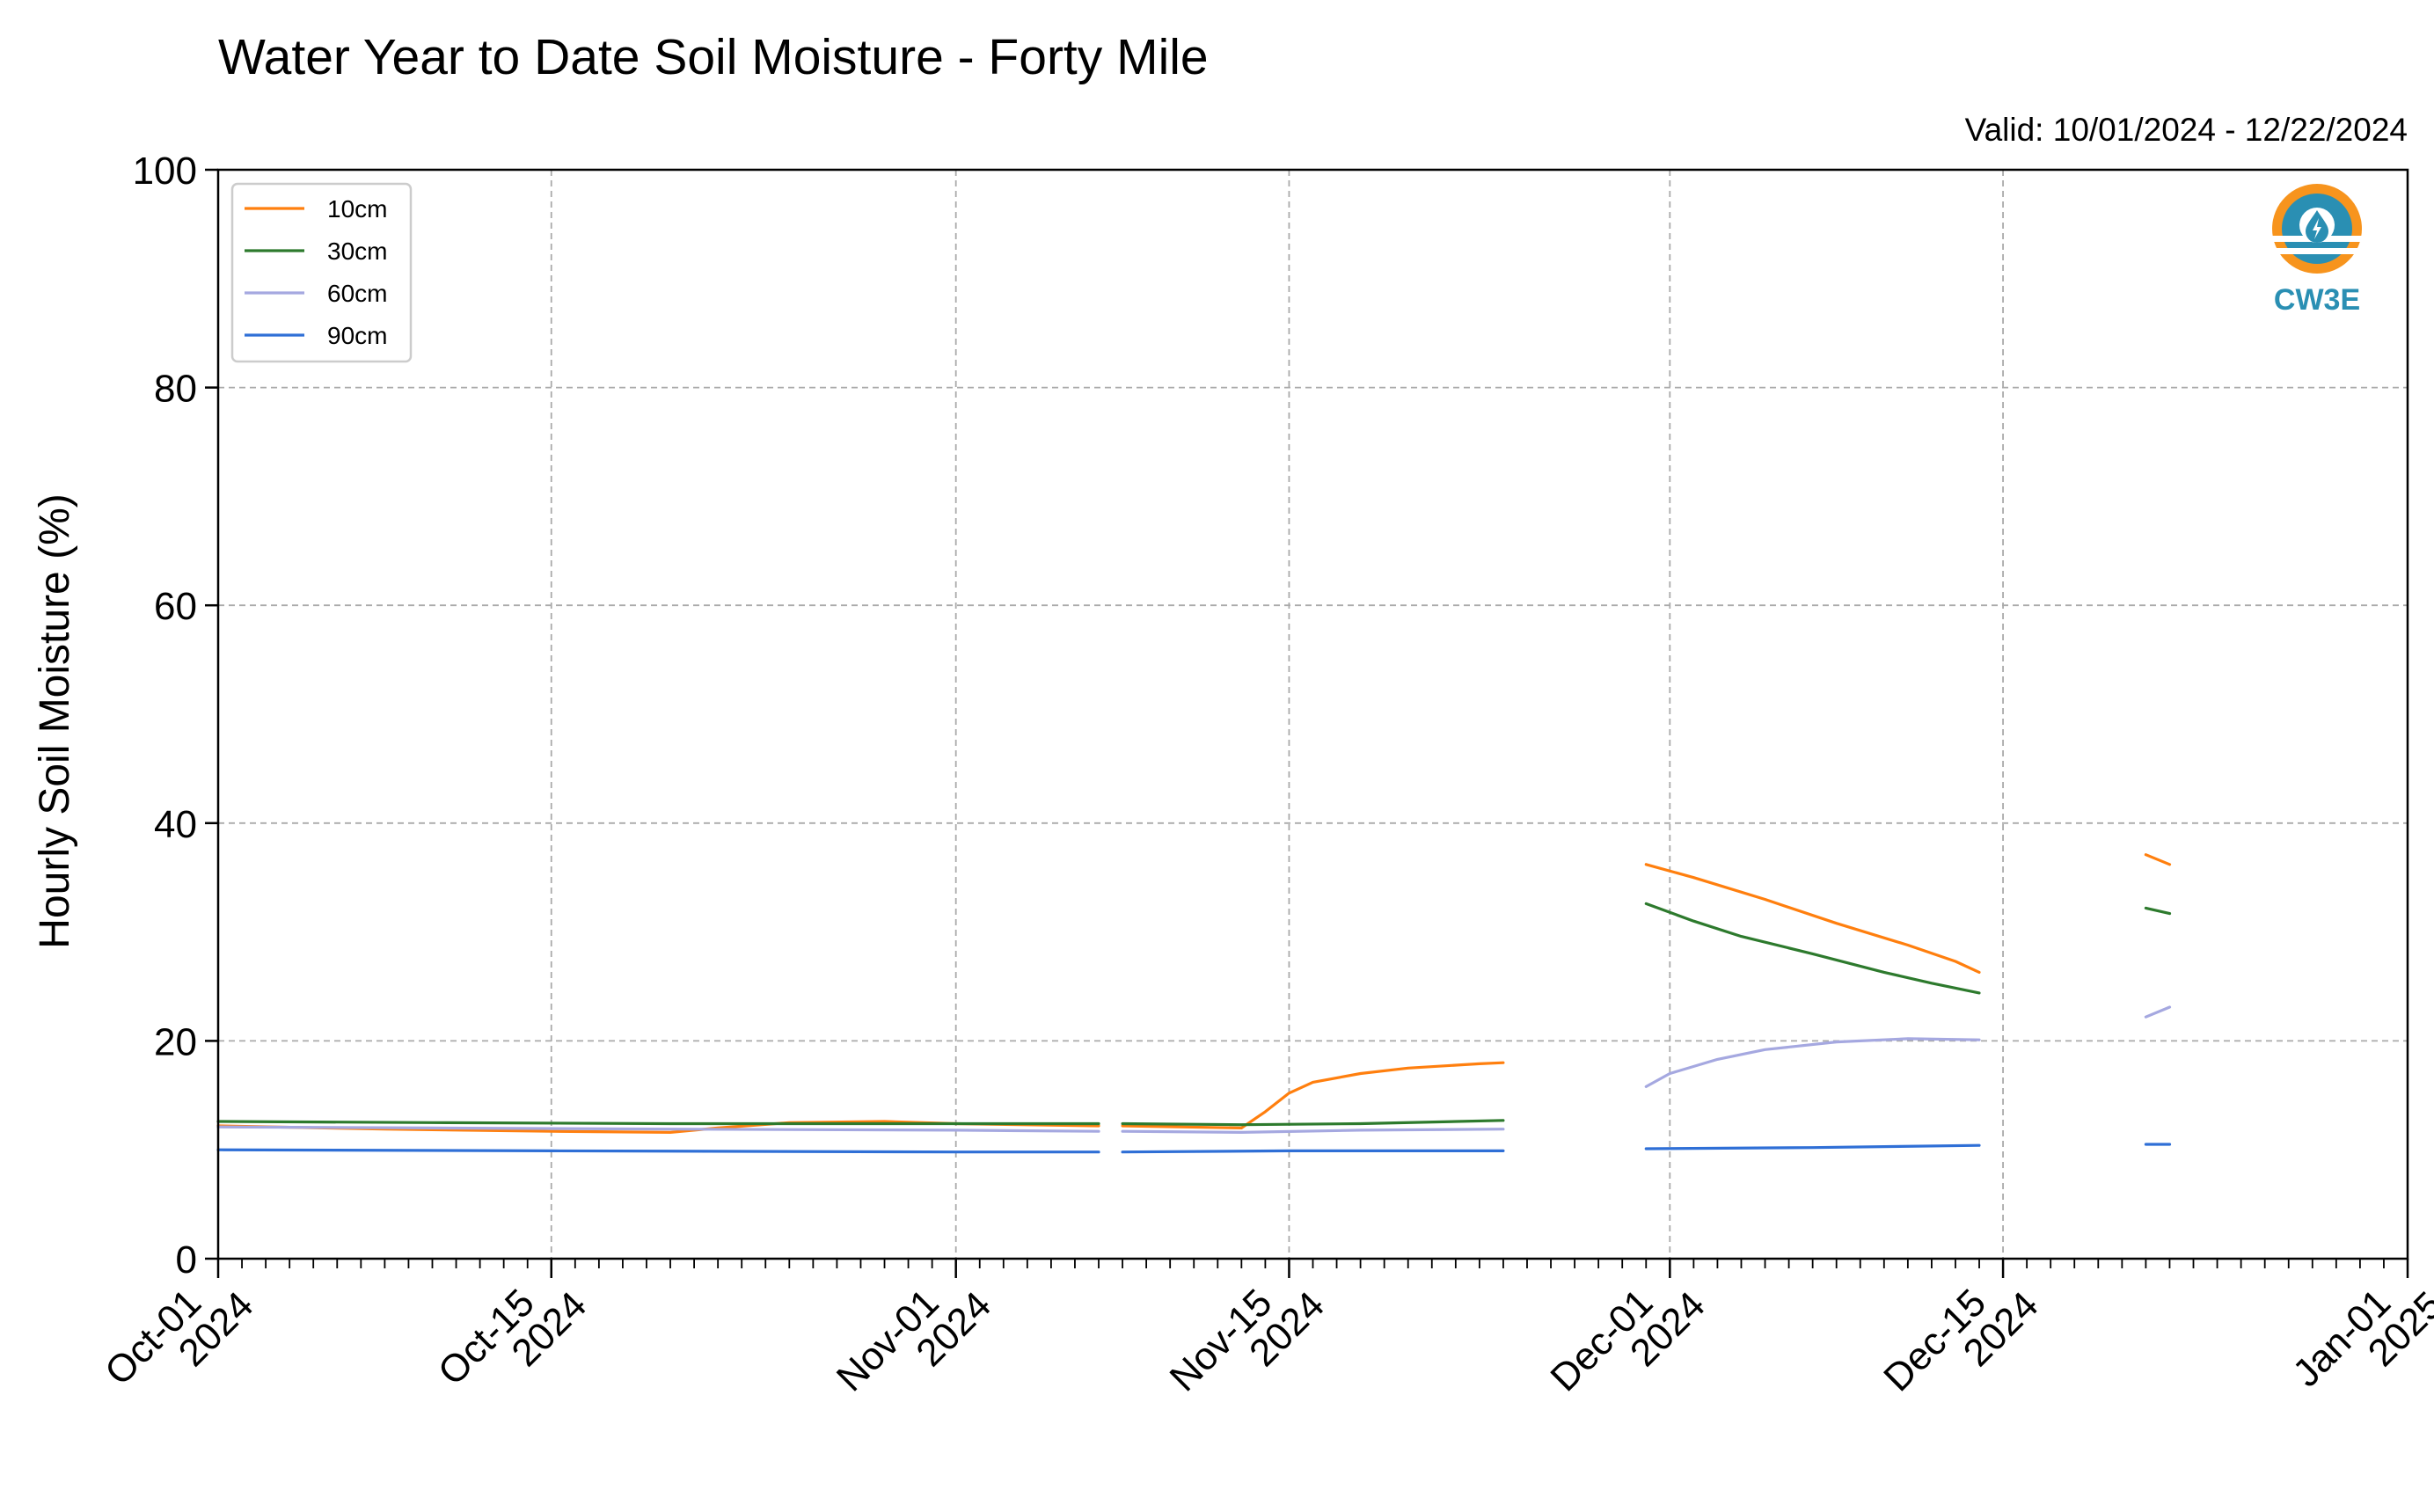  Describe the element at coordinates (175, 606) in the screenshot. I see `y-tick-label: 60` at that location.